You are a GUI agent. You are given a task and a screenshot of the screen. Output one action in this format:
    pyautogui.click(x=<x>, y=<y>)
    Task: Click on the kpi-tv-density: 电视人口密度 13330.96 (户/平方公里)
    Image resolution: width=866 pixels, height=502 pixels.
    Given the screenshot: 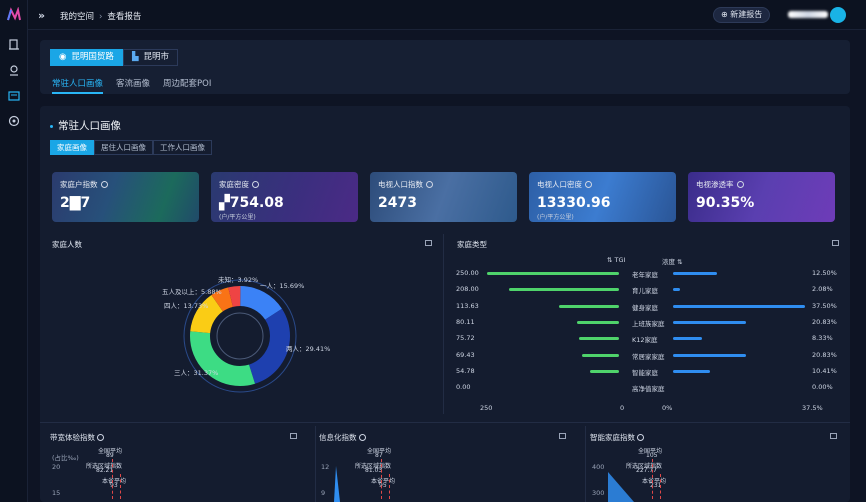 What is the action you would take?
    pyautogui.click(x=602, y=197)
    